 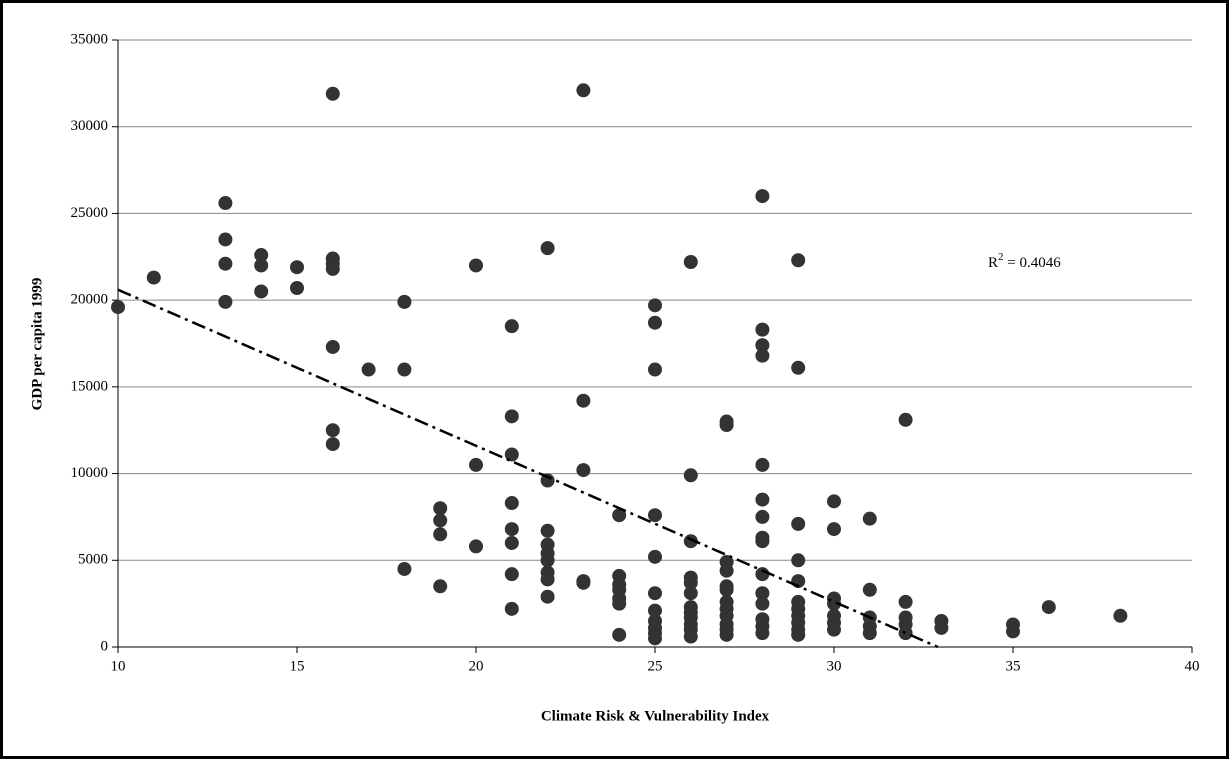 I want to click on x-tick-label: 25, so click(x=655, y=666).